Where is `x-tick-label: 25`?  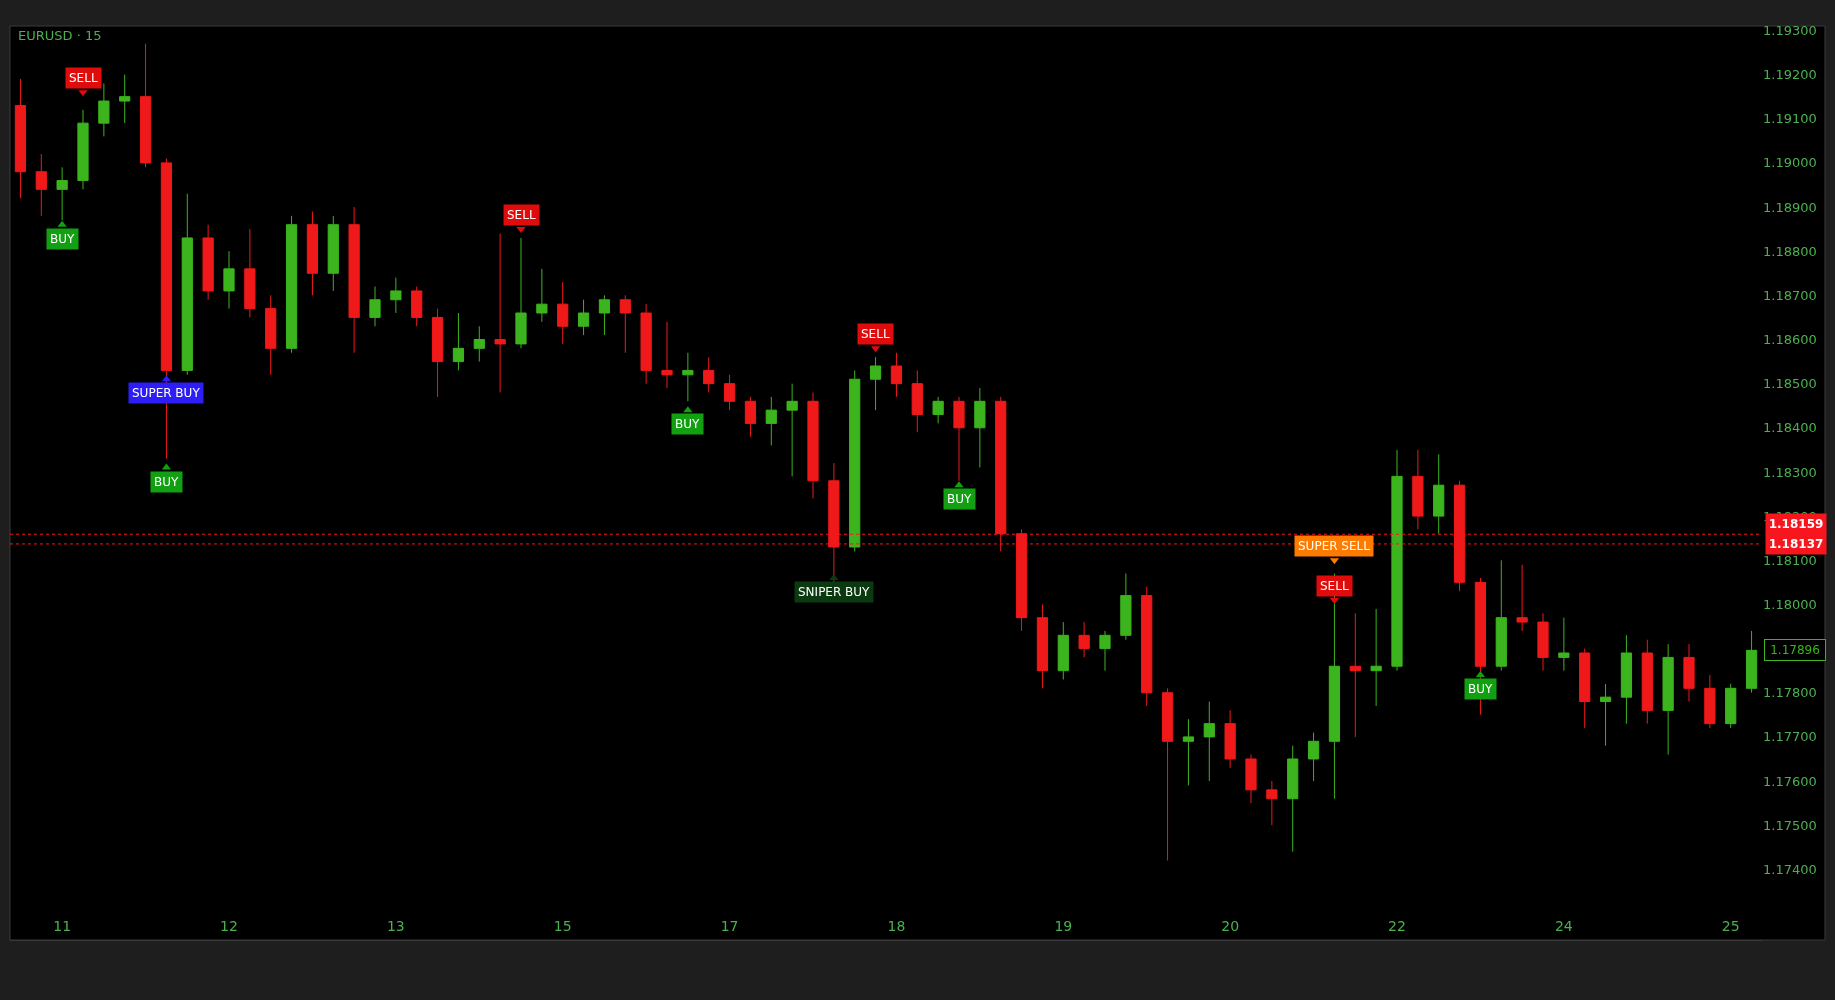
x-tick-label: 25 is located at coordinates (1730, 926).